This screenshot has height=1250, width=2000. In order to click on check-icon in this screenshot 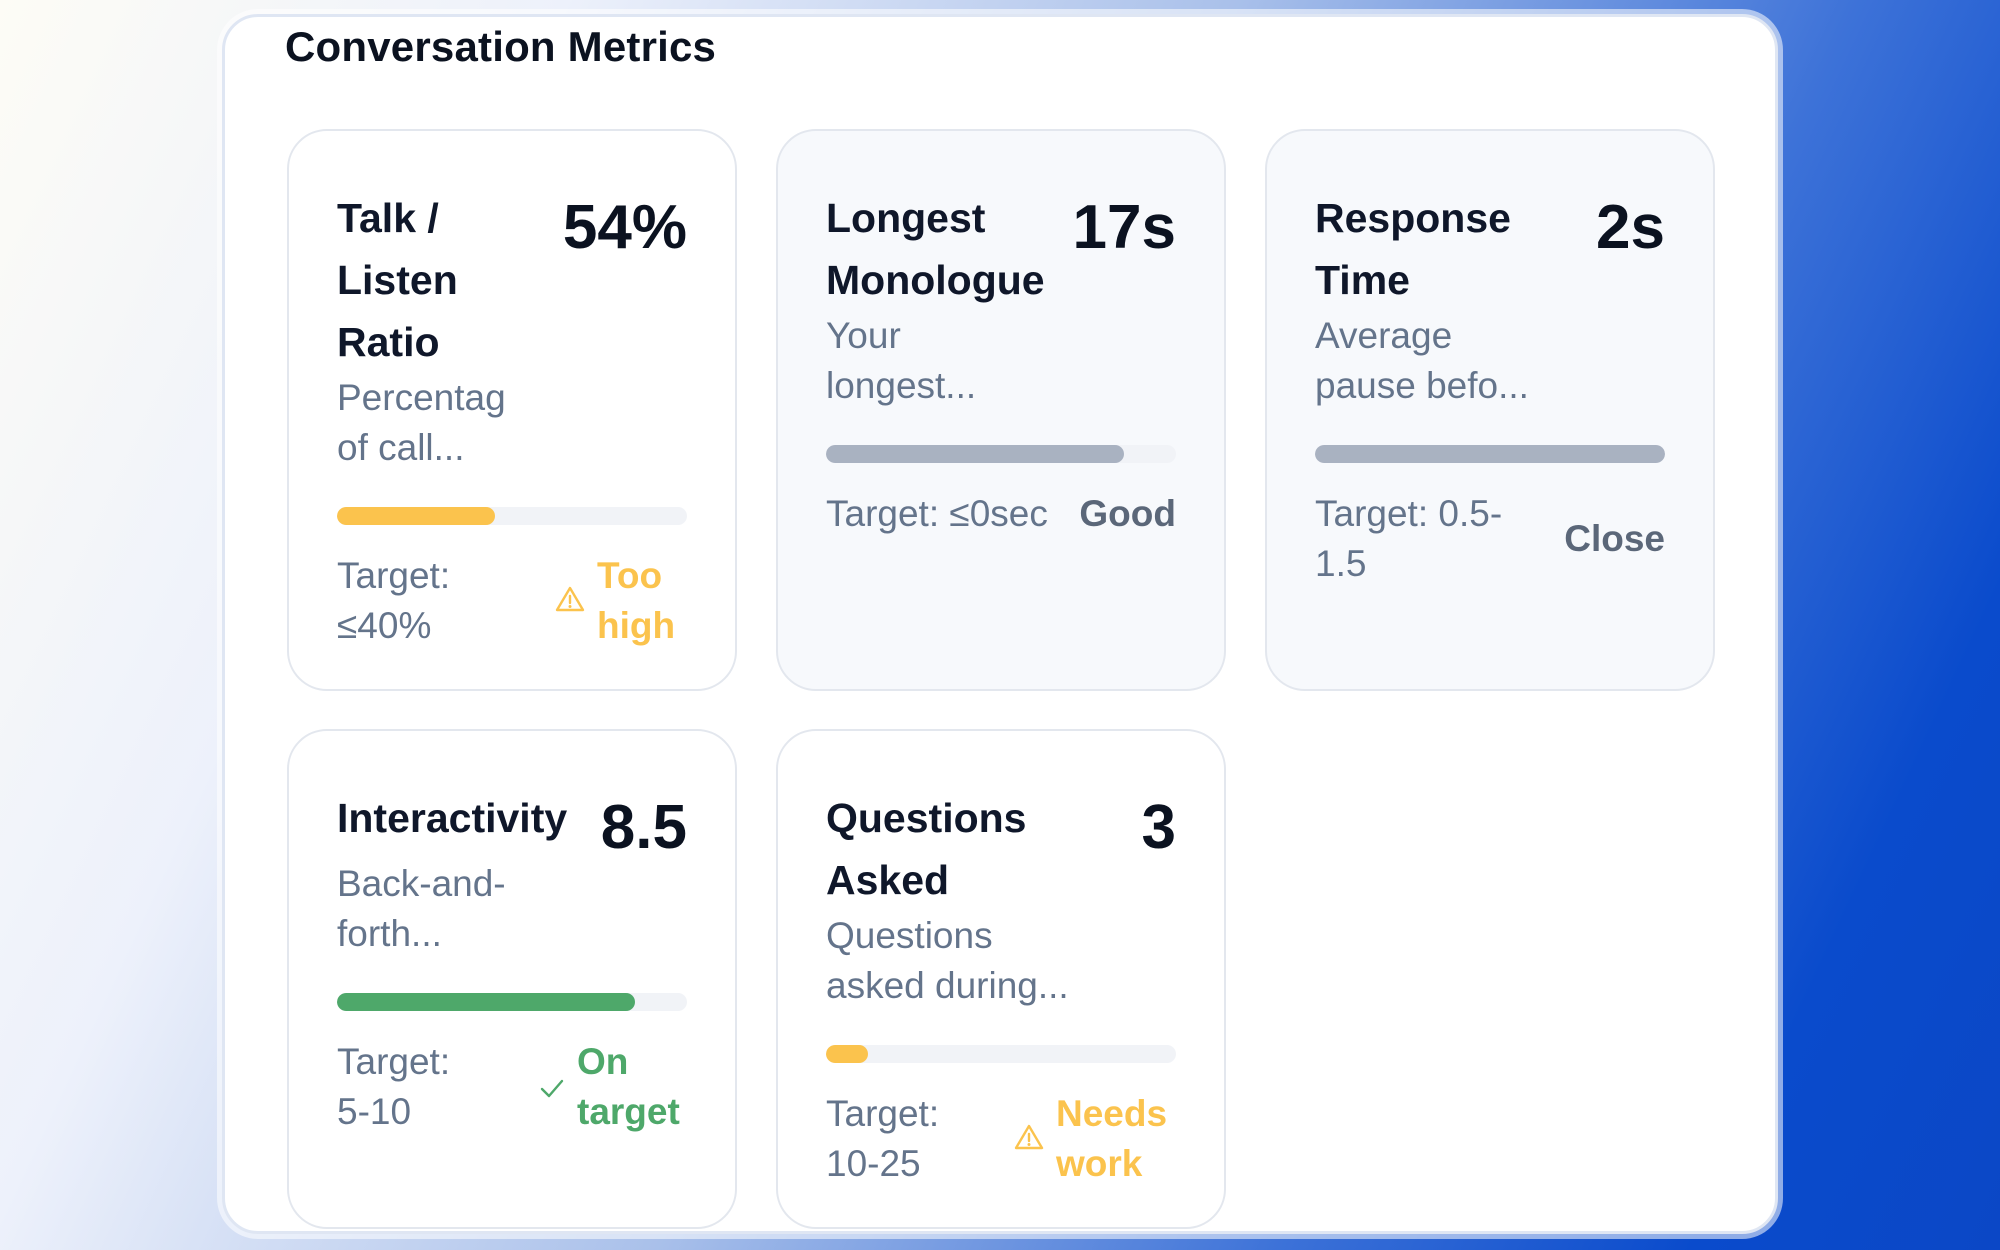, I will do `click(558, 1087)`.